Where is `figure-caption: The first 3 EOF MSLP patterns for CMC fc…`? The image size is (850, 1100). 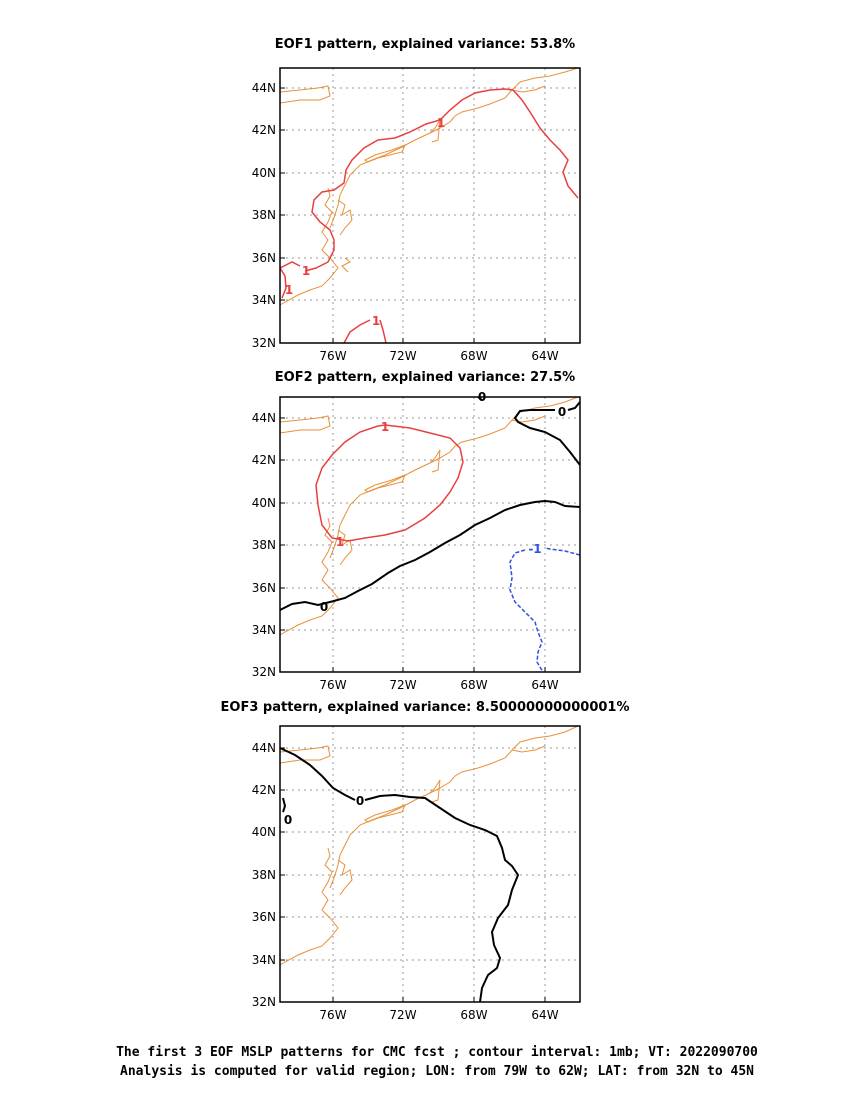
figure-caption: The first 3 EOF MSLP patterns for CMC fc… is located at coordinates (437, 1062).